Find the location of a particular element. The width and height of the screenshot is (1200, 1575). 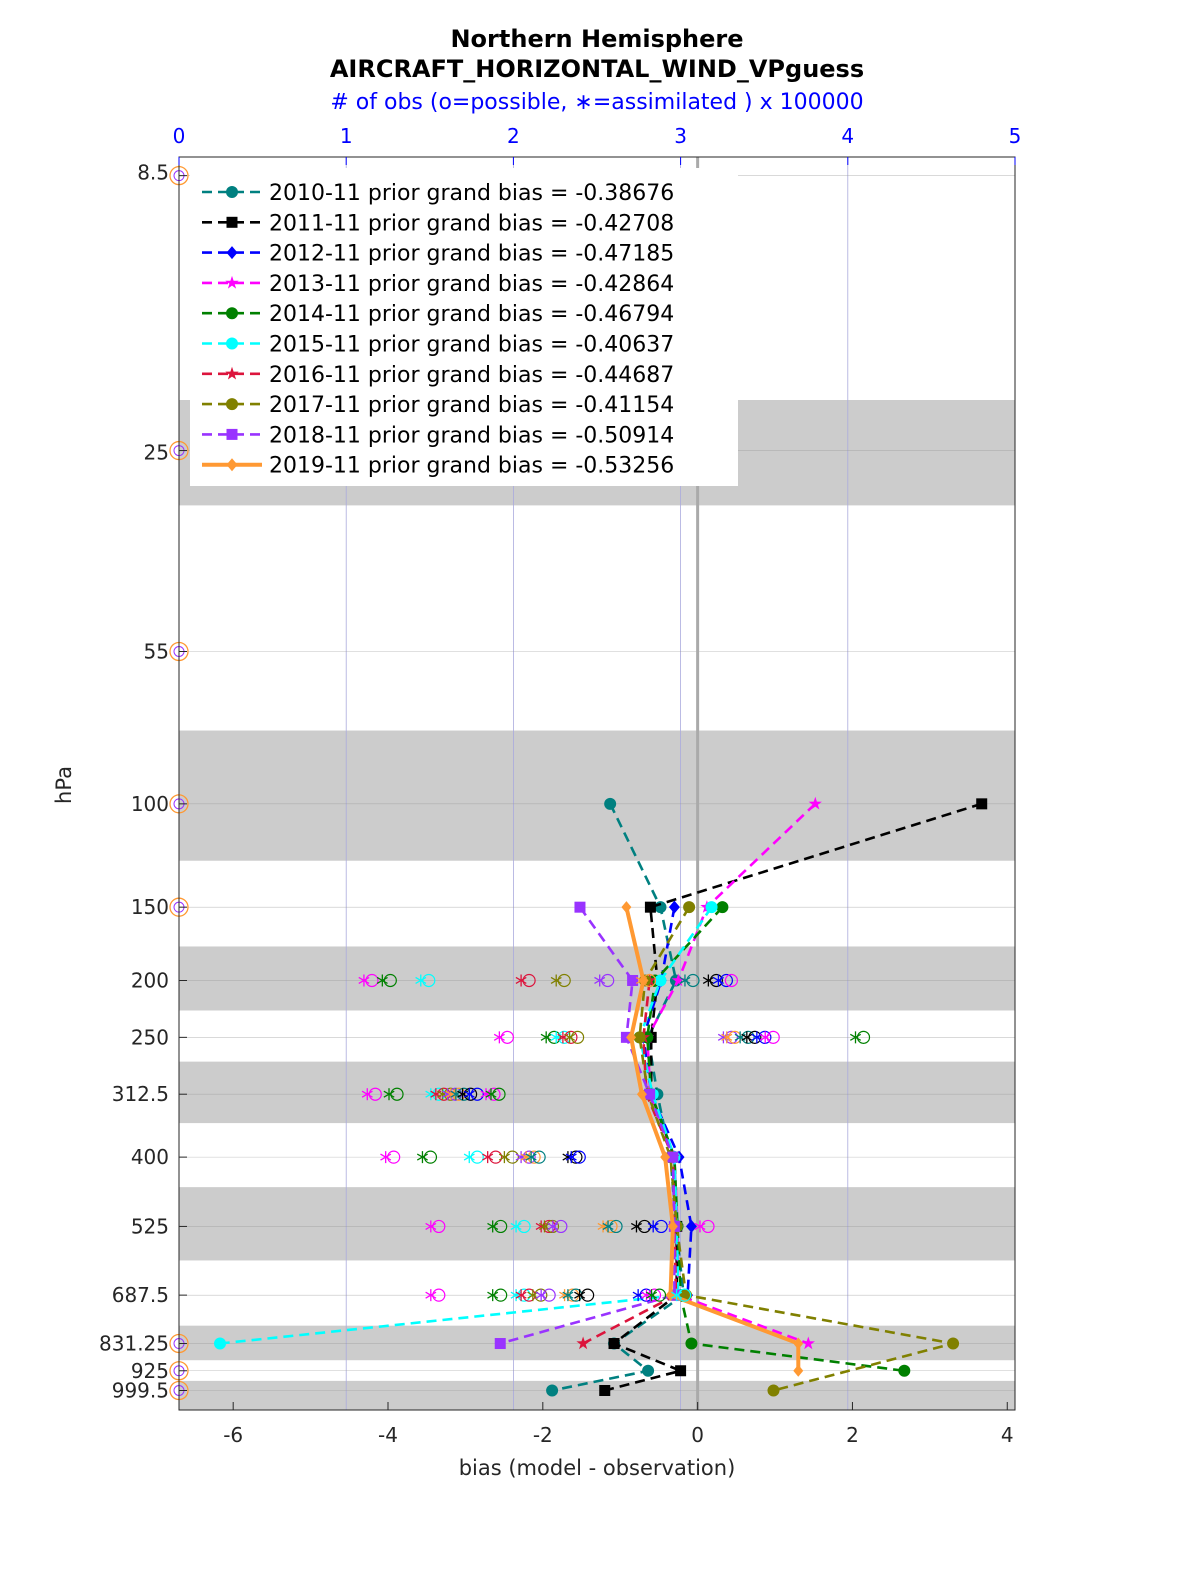

assimilated-count-312.5-1 is located at coordinates (389, 1094).